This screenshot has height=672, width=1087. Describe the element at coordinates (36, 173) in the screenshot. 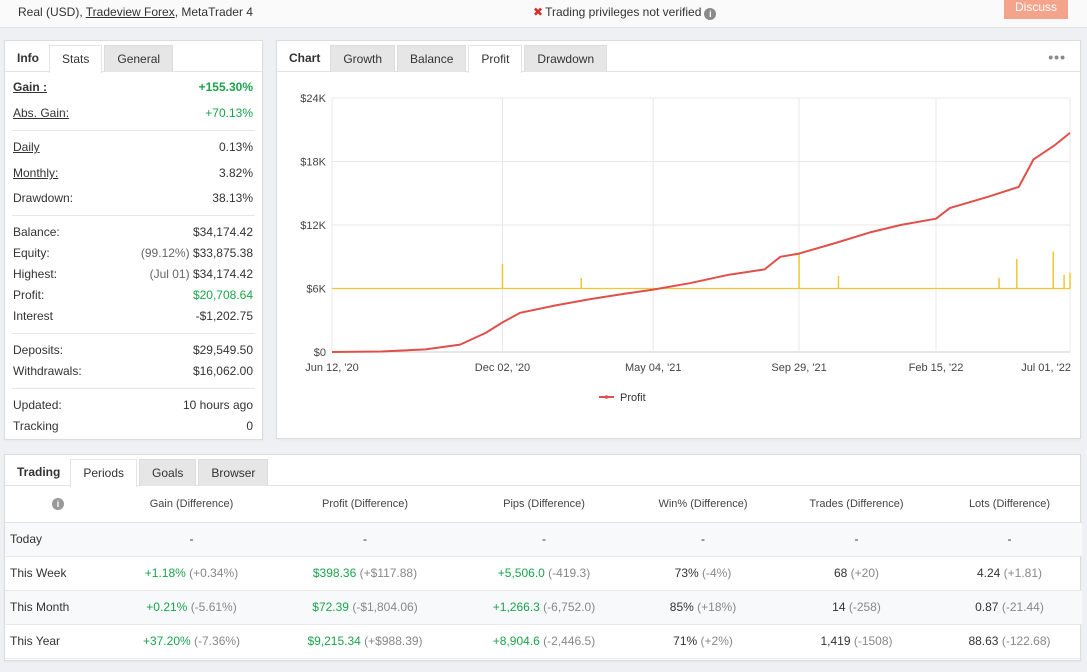

I see `monthly-label: Monthly:` at that location.